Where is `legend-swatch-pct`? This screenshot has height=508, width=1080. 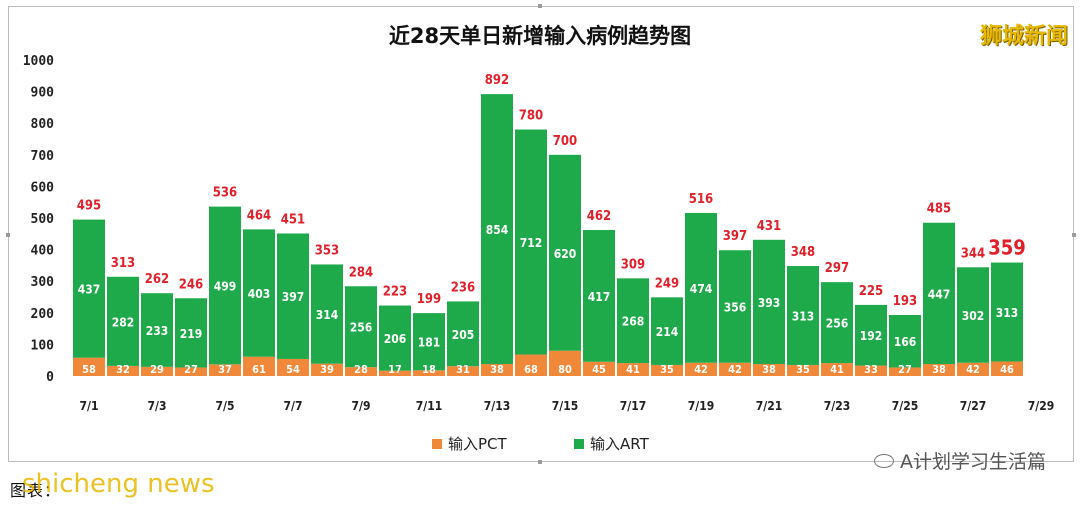
legend-swatch-pct is located at coordinates (437, 443).